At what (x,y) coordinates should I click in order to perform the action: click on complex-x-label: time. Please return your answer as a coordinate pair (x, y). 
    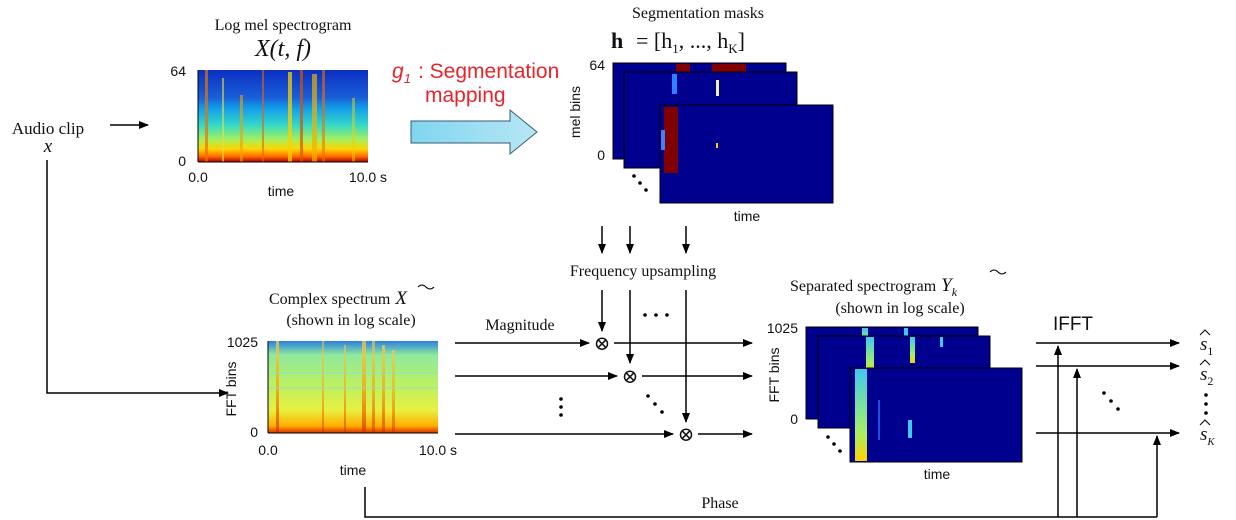
    Looking at the image, I should click on (353, 470).